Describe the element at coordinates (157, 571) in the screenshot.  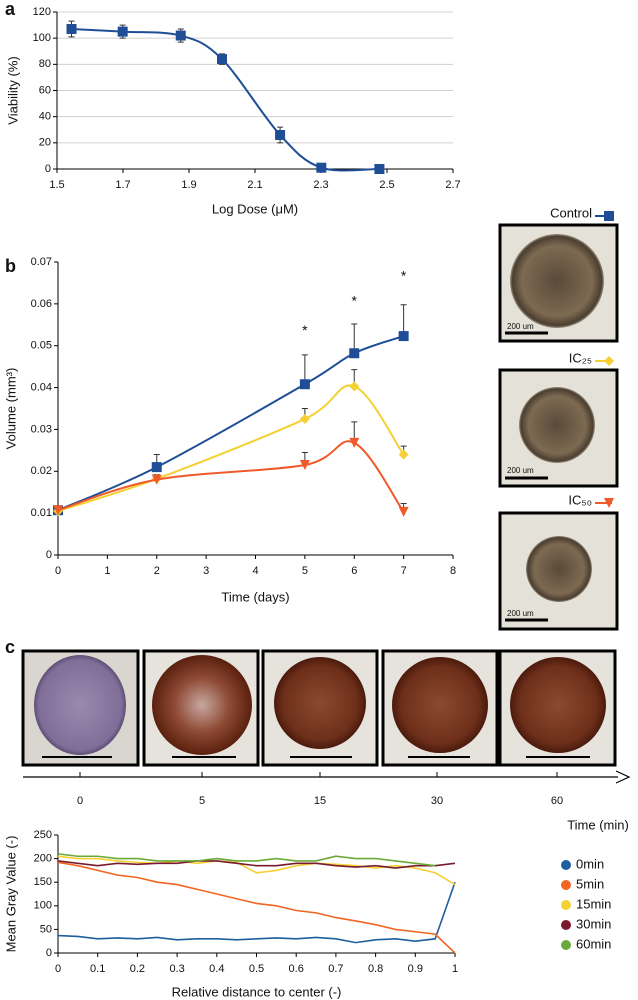
I see `x-tick-label: 2` at that location.